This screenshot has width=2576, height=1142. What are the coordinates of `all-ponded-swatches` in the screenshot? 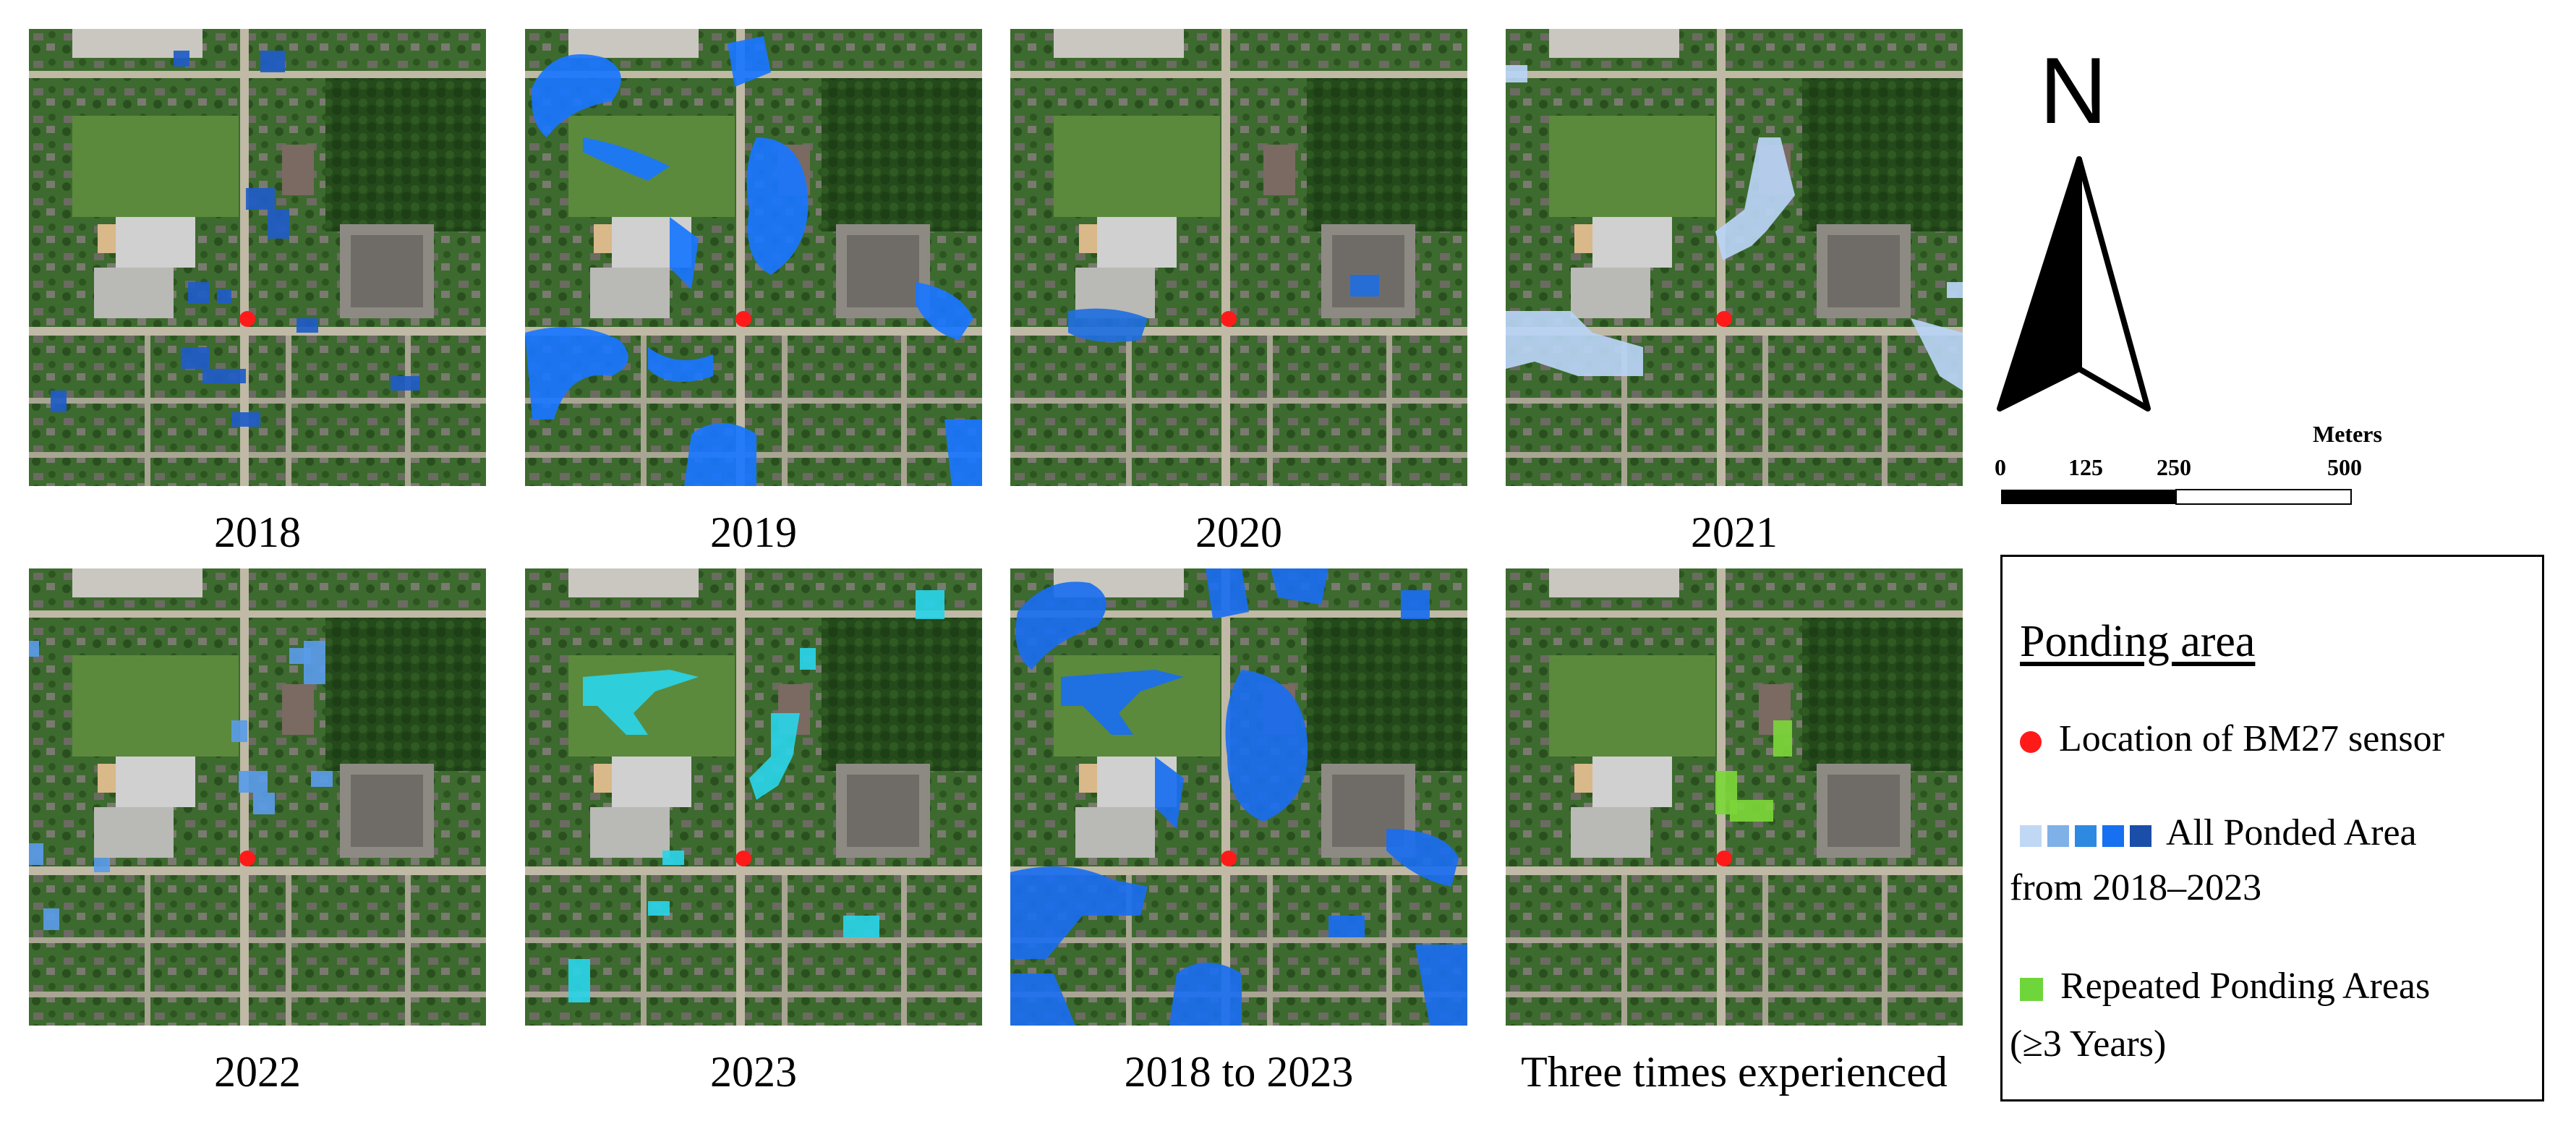 It's located at (2086, 833).